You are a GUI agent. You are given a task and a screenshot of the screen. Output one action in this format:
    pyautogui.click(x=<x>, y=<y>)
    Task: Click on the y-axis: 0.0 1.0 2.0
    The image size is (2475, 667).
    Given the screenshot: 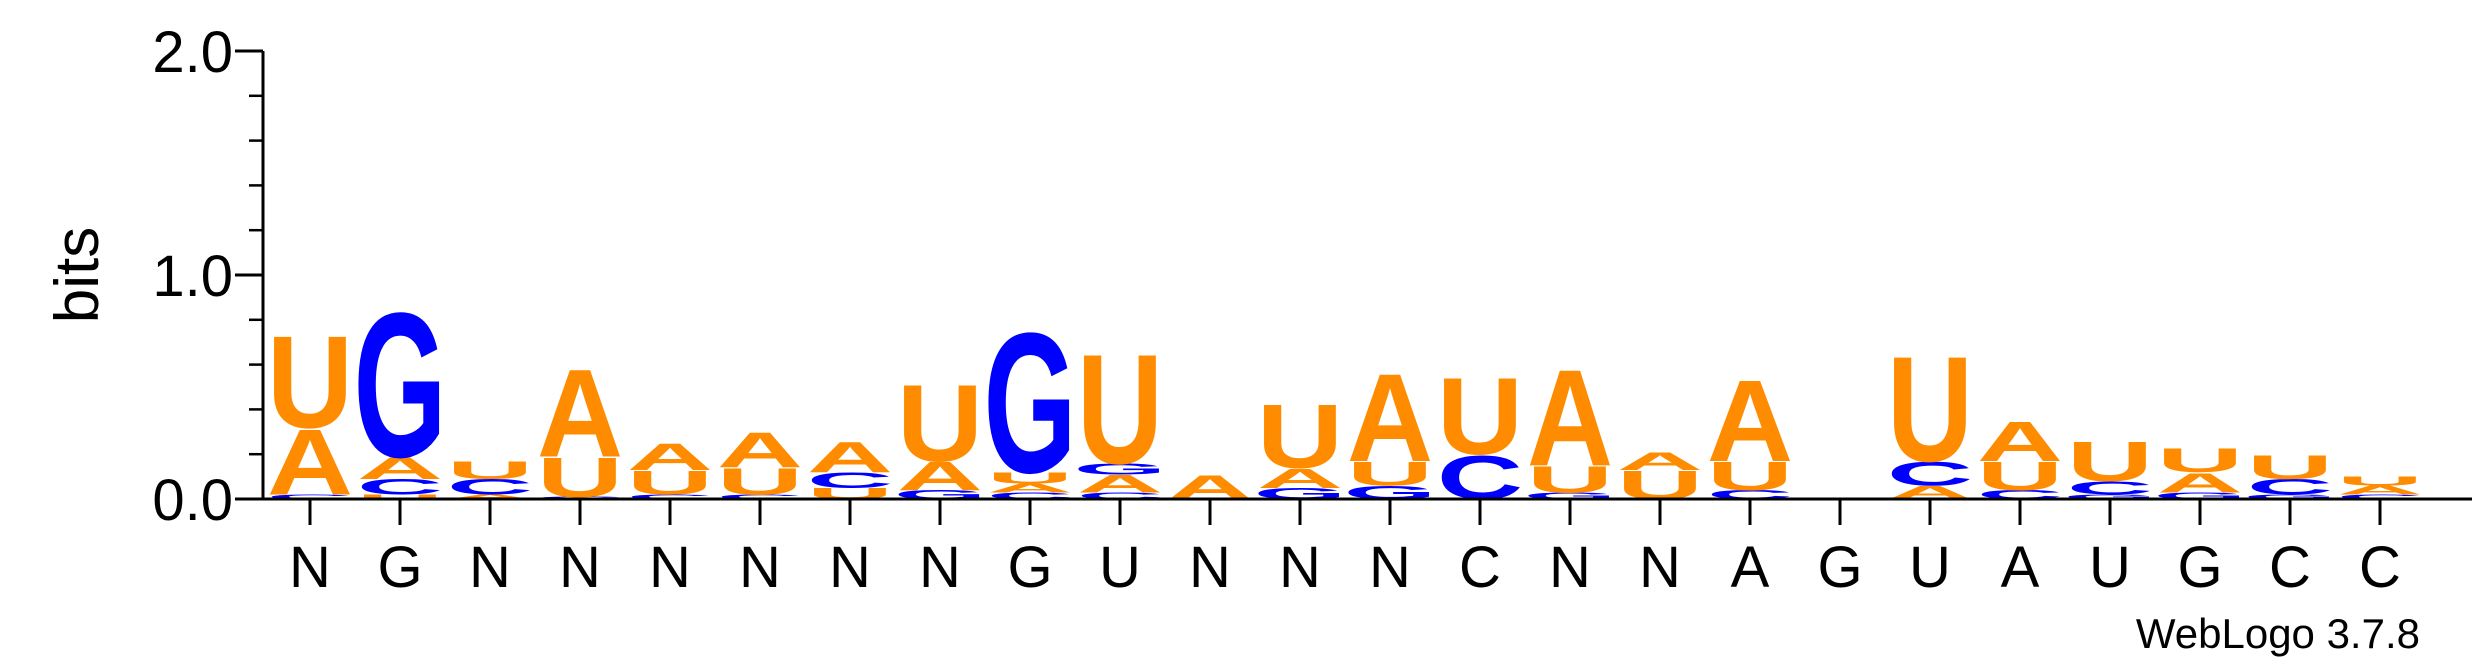 What is the action you would take?
    pyautogui.click(x=208, y=276)
    